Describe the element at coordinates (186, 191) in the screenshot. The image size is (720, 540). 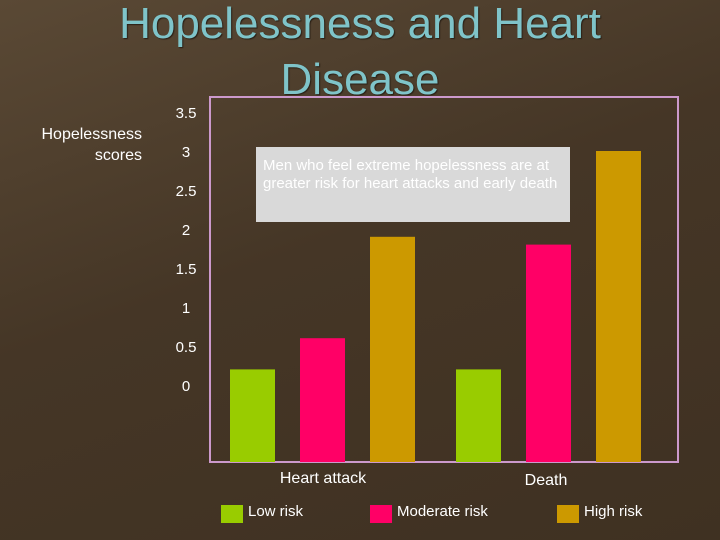
I see `y-tick-label: 2.5` at that location.